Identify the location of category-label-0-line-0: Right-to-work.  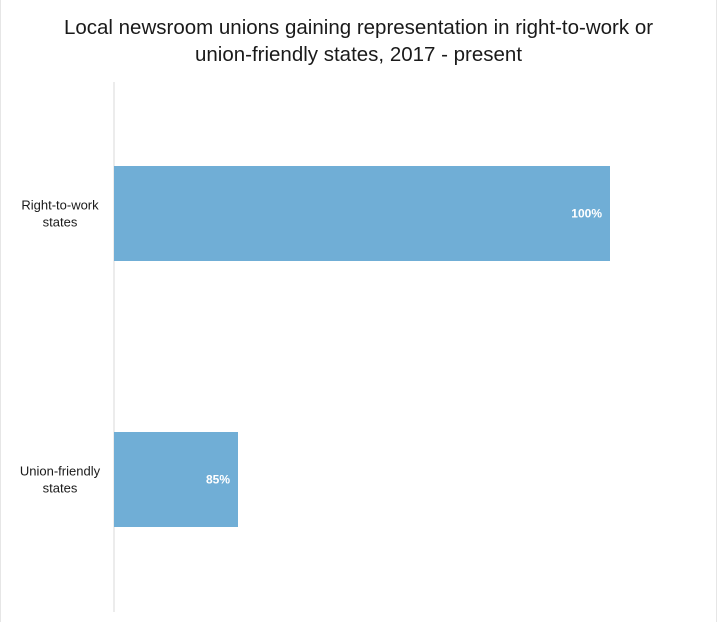
(60, 205).